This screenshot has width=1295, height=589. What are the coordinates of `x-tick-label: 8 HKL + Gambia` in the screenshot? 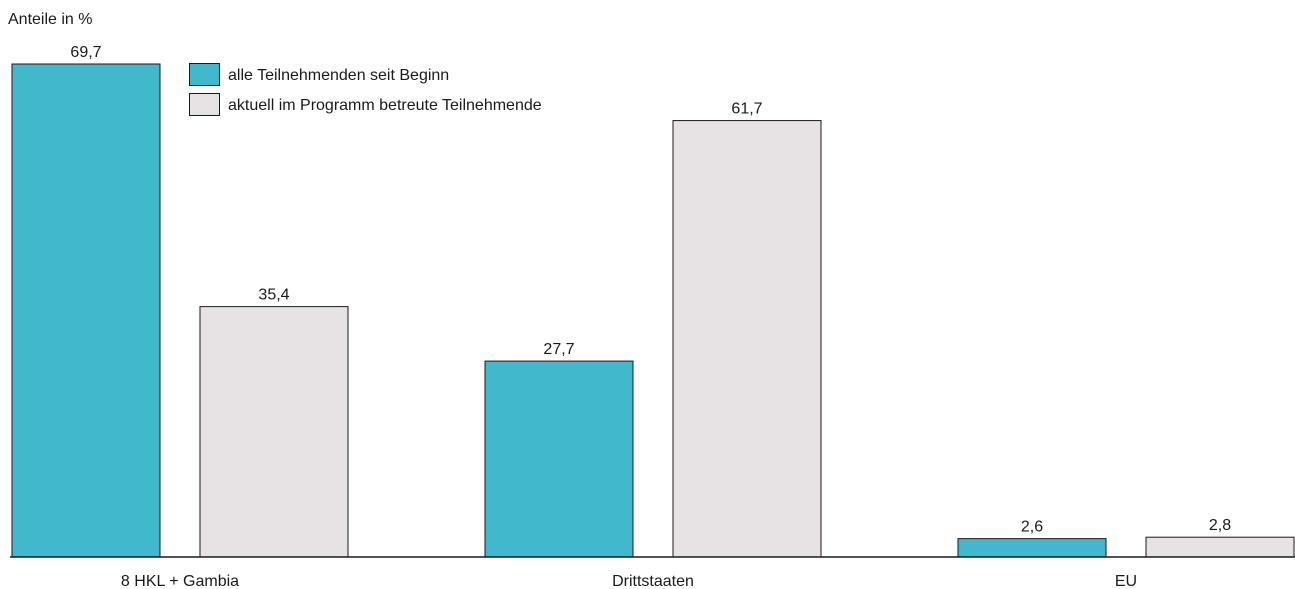 It's located at (180, 581).